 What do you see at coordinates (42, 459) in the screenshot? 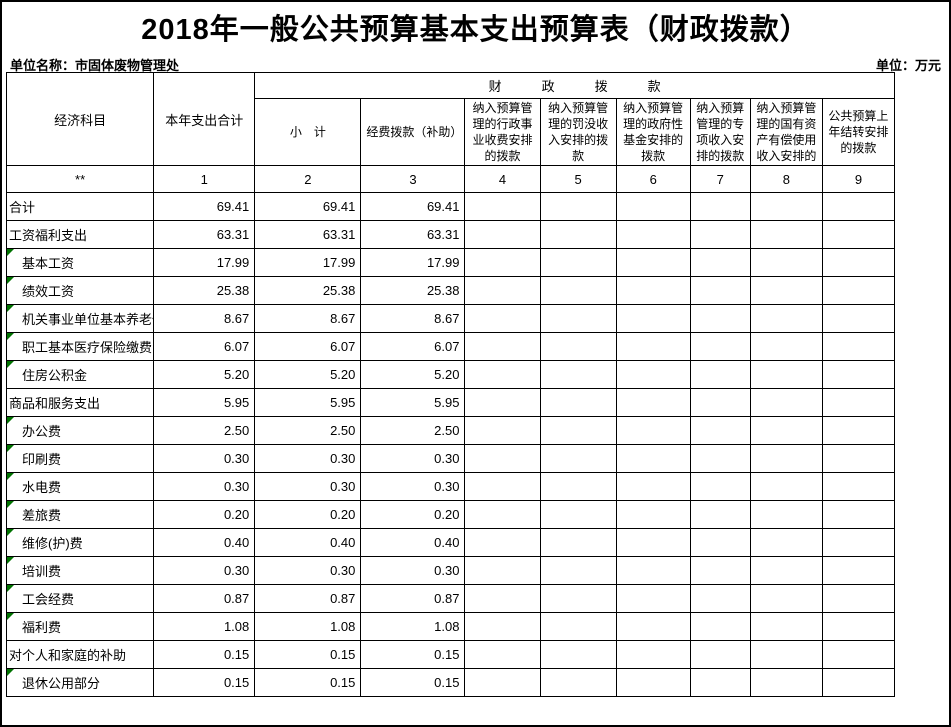
I see `row-label: 印刷费` at bounding box center [42, 459].